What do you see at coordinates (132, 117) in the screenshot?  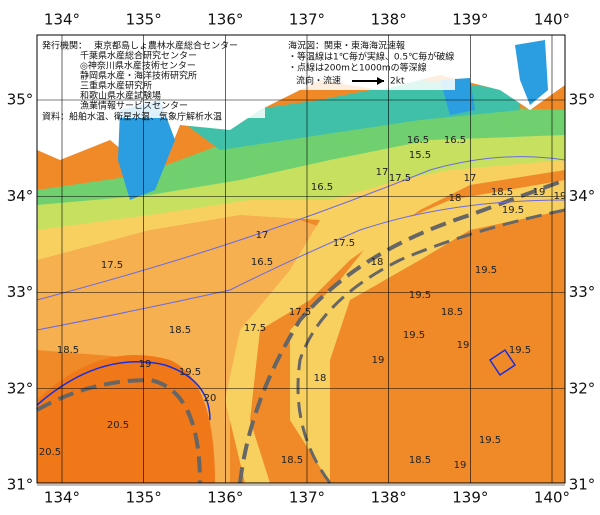 I see `source: 資料：船舶水温、衛星水温、気象庁解析水温` at bounding box center [132, 117].